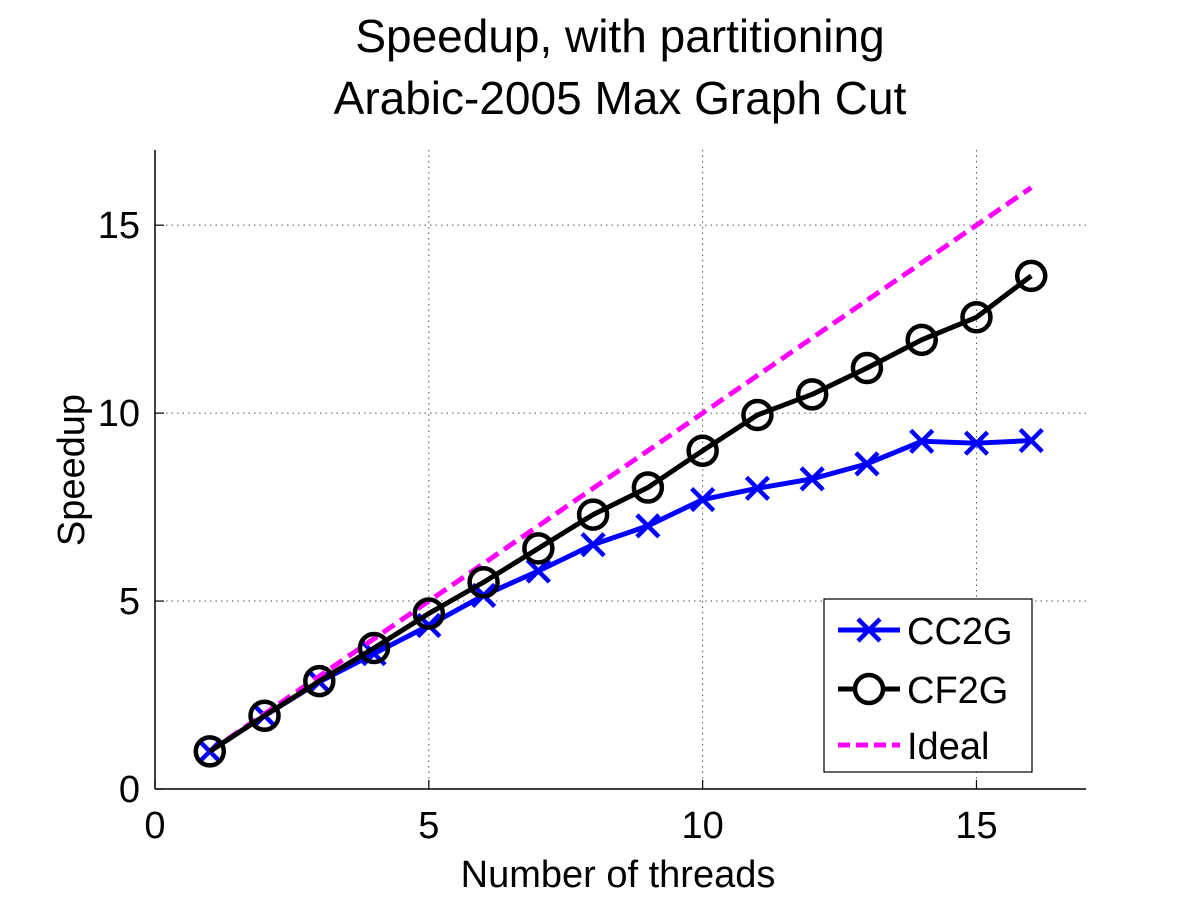  What do you see at coordinates (119, 414) in the screenshot?
I see `y-tick-label: 10` at bounding box center [119, 414].